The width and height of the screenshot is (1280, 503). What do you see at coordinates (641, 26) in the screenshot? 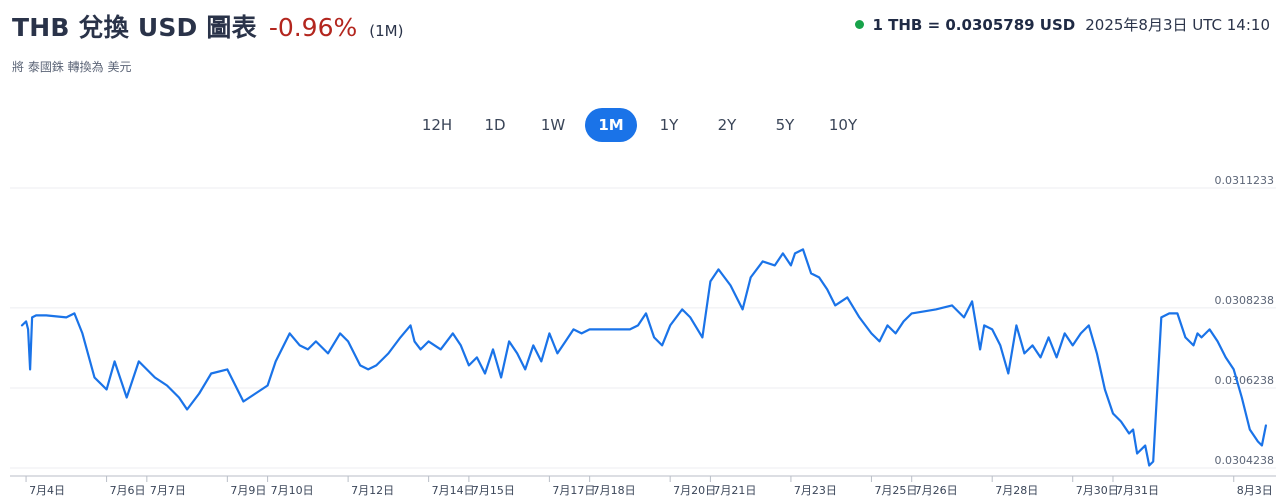
I see `title-row: THB 兌換 USD 圖表 -0.96% (1M)` at bounding box center [641, 26].